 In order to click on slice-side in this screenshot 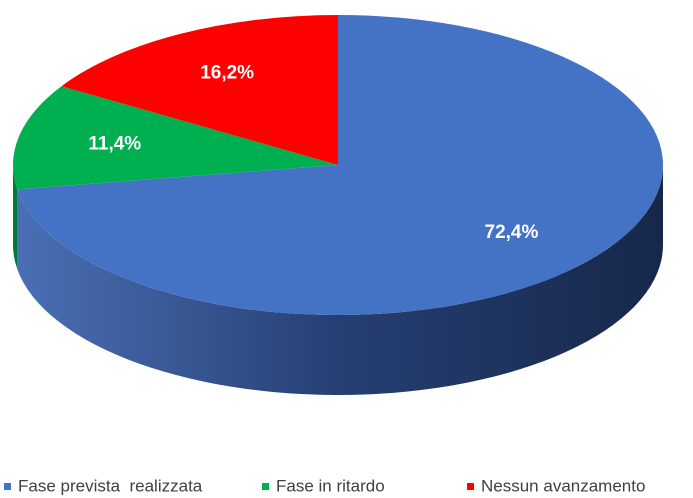, I will do `click(15, 217)`.